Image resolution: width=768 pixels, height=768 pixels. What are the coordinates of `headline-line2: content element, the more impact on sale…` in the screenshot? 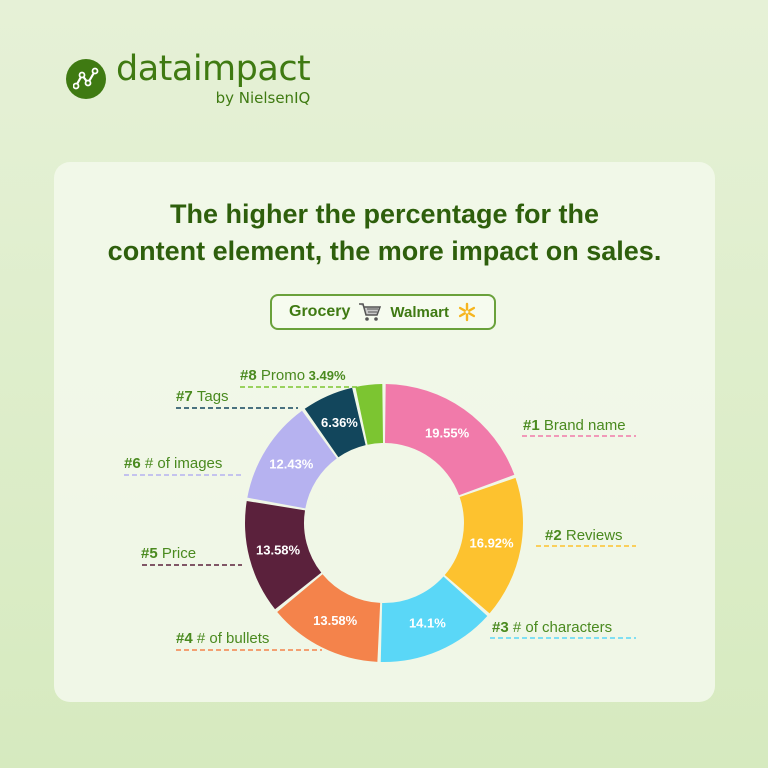 It's located at (384, 251).